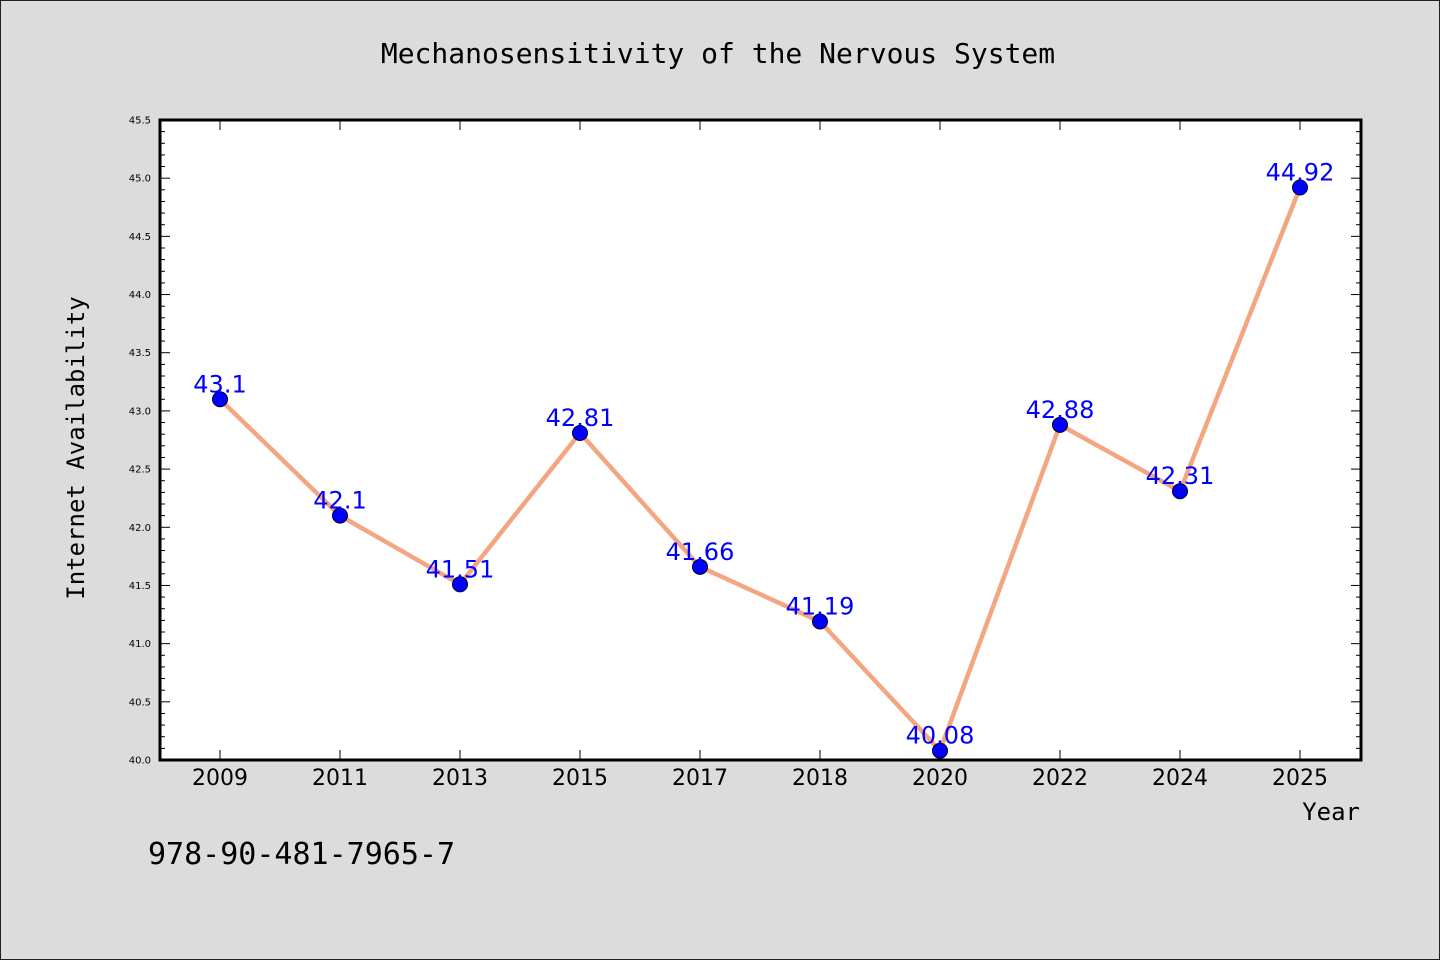 Image resolution: width=1440 pixels, height=960 pixels. I want to click on data-label: 41.66, so click(700, 552).